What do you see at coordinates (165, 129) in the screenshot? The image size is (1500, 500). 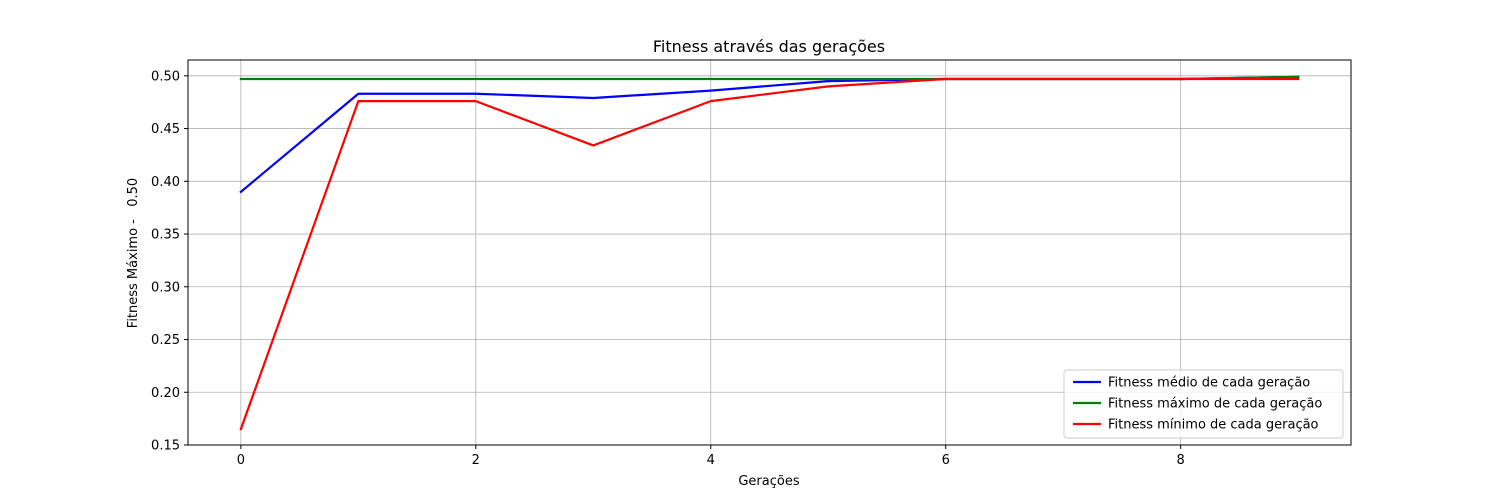 I see `y-tick-label: 0.45` at bounding box center [165, 129].